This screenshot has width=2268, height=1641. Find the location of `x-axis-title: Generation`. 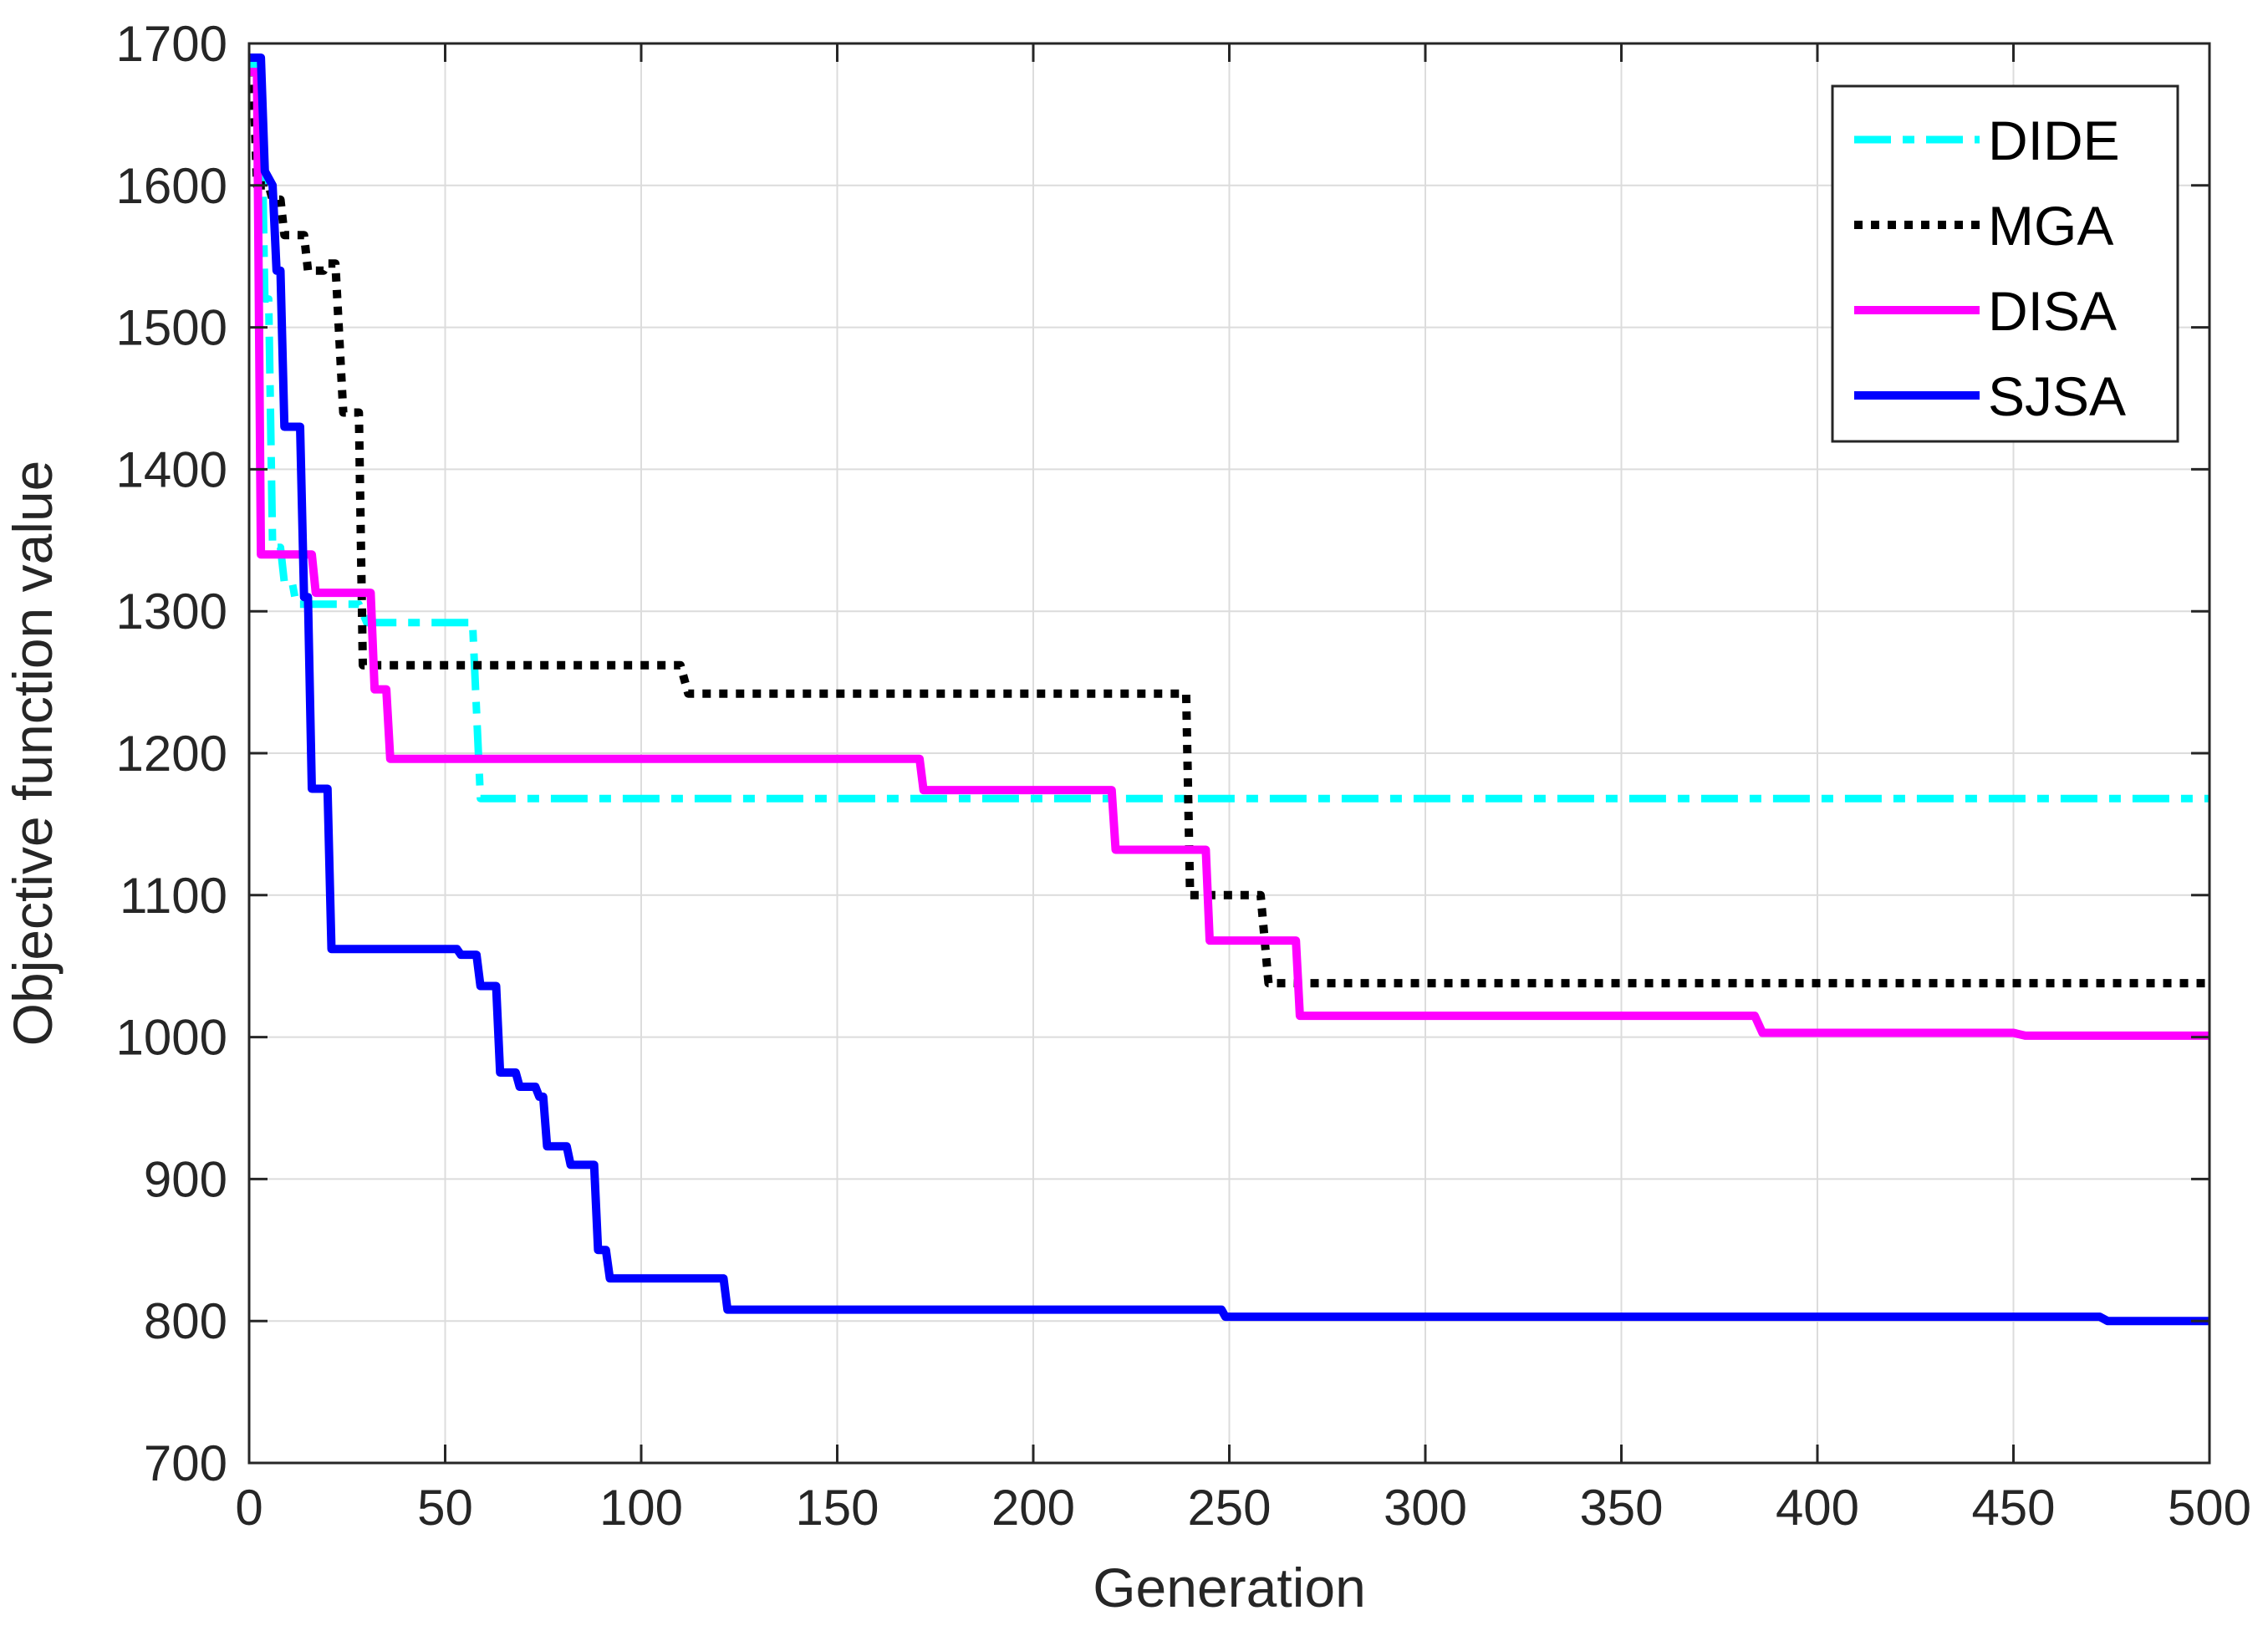

x-axis-title: Generation is located at coordinates (1229, 1587).